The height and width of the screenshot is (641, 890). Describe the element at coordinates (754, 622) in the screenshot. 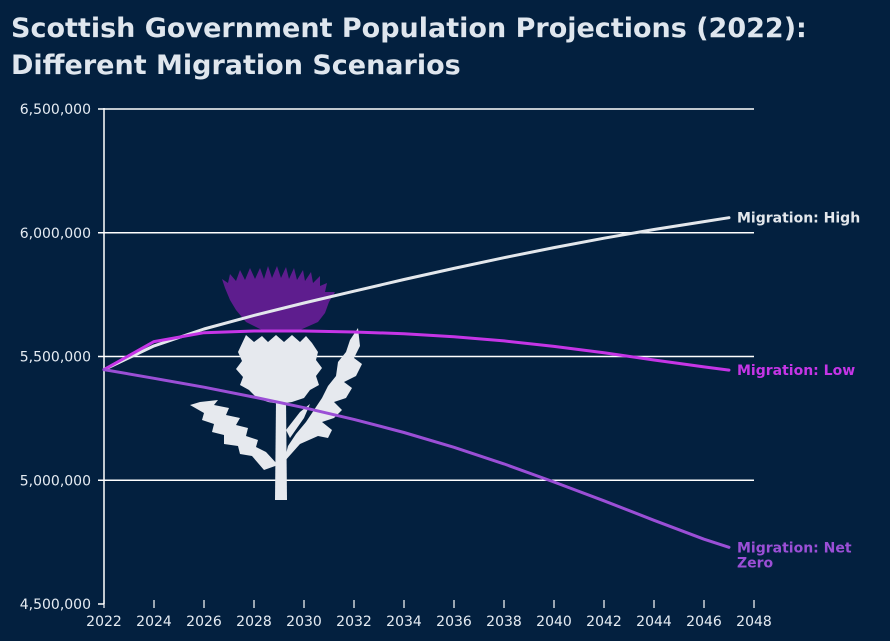

I see `x-tick-label: 2048` at that location.